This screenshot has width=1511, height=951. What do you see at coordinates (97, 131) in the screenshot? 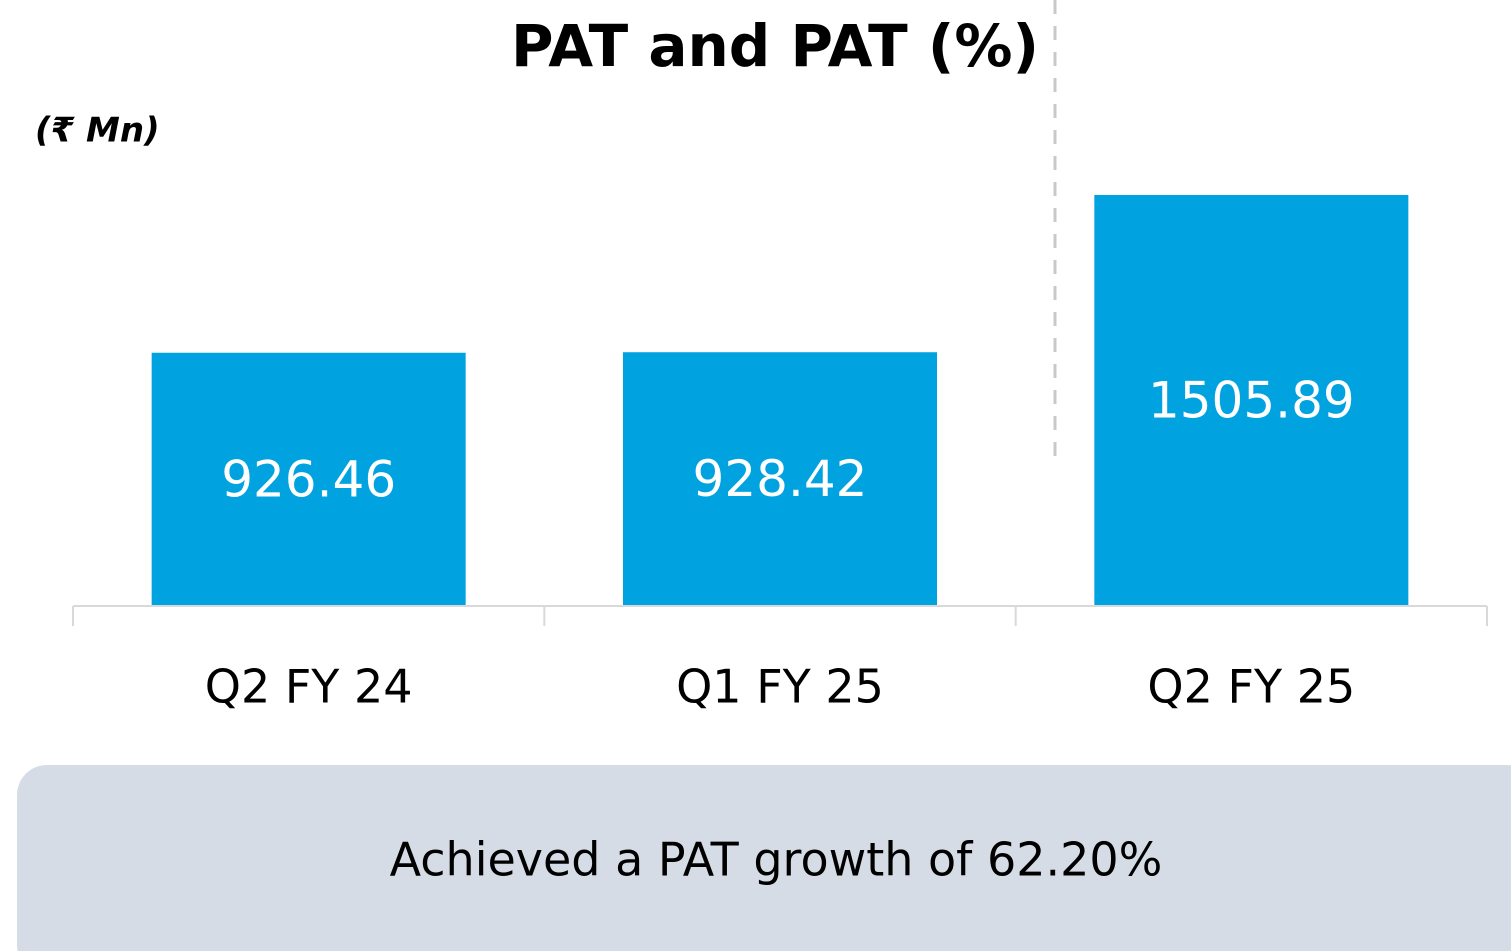
I see `unit-label: (₹ Mn)` at bounding box center [97, 131].